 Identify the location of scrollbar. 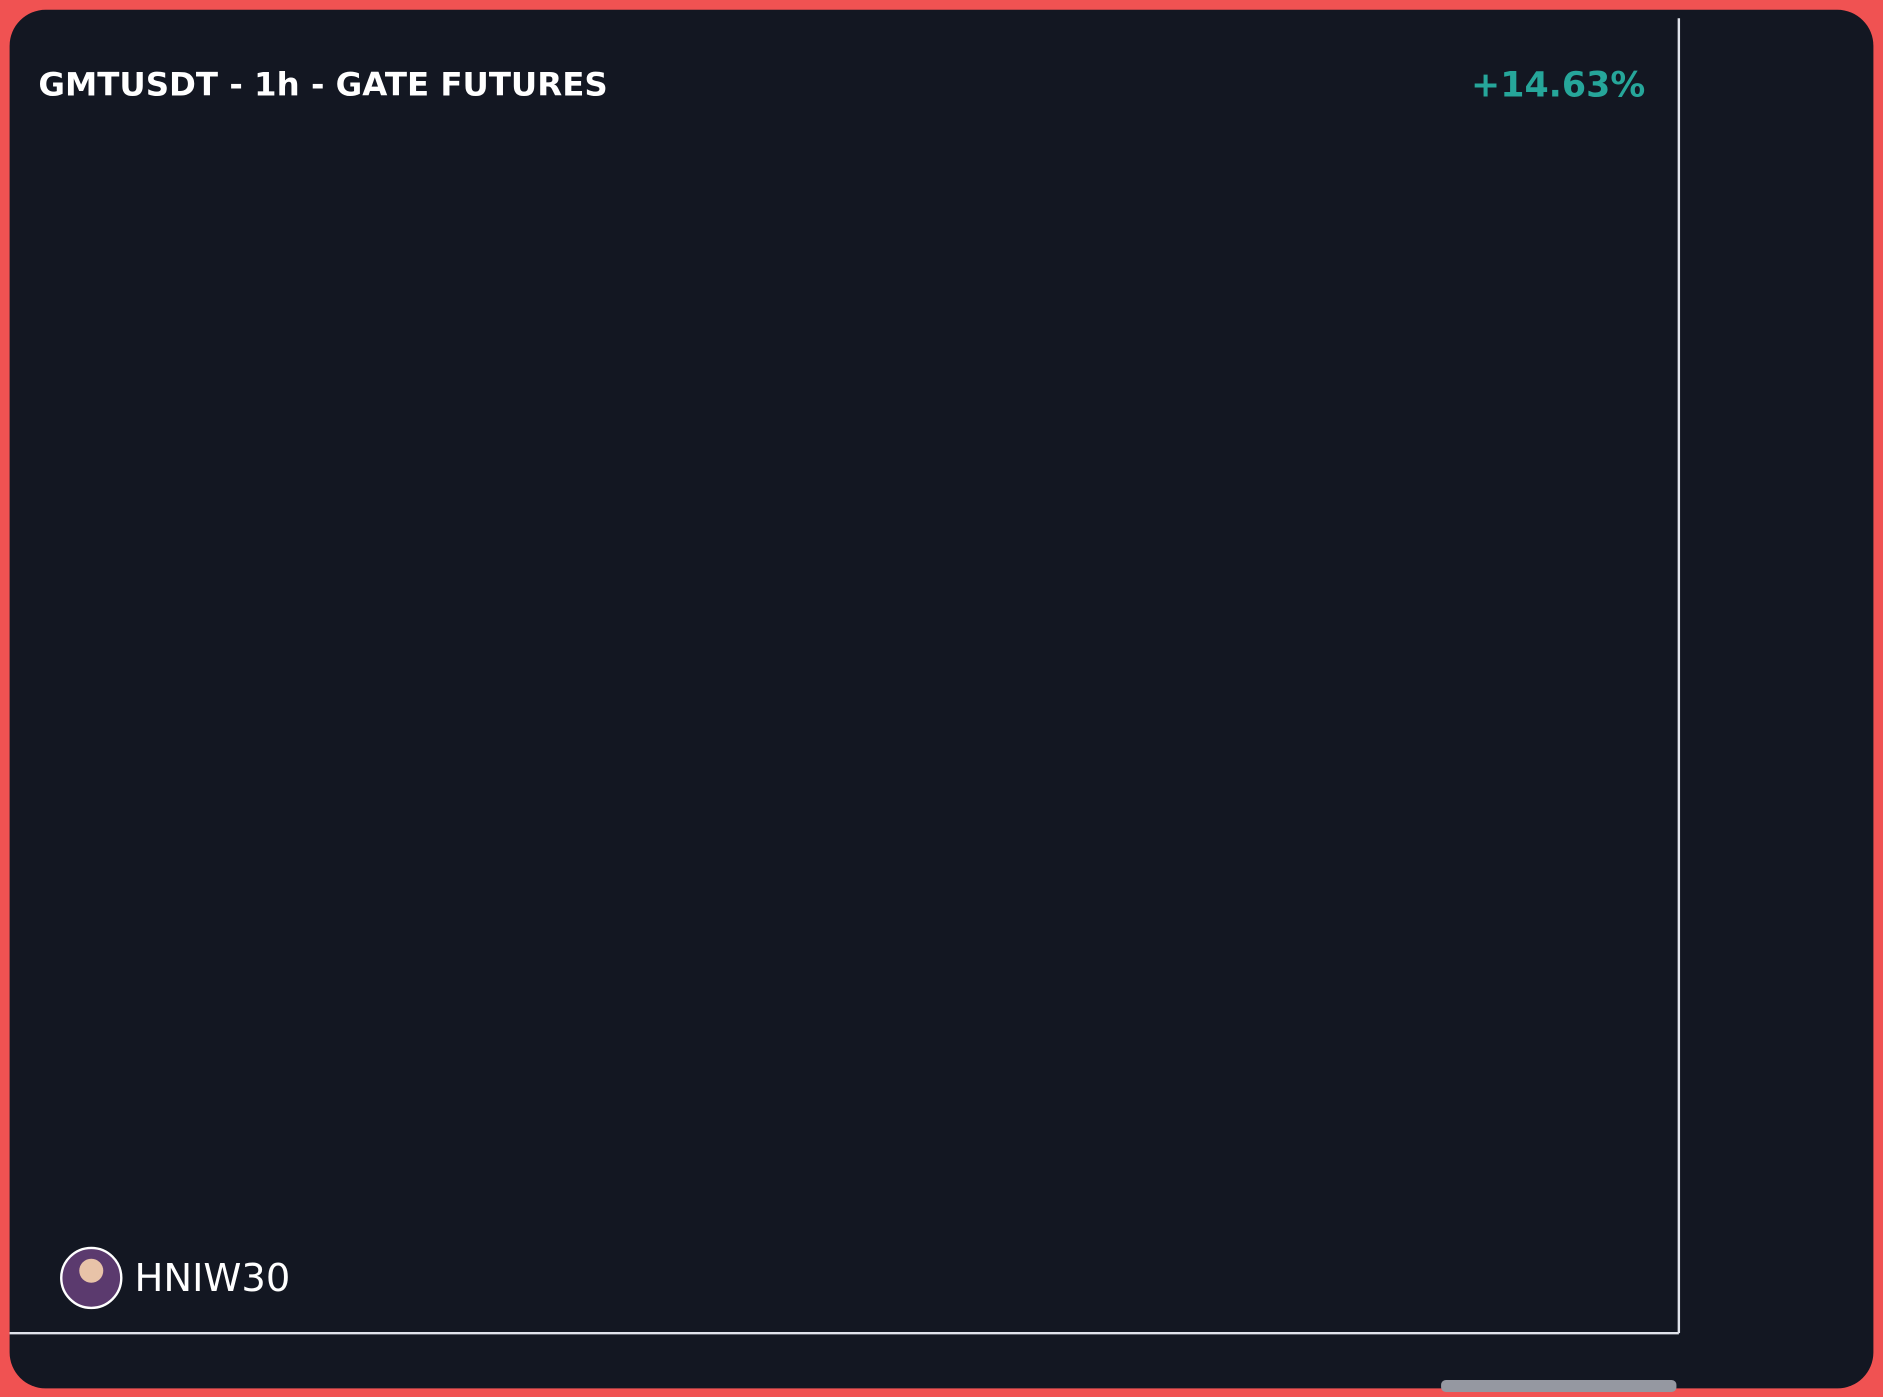
(1559, 1386).